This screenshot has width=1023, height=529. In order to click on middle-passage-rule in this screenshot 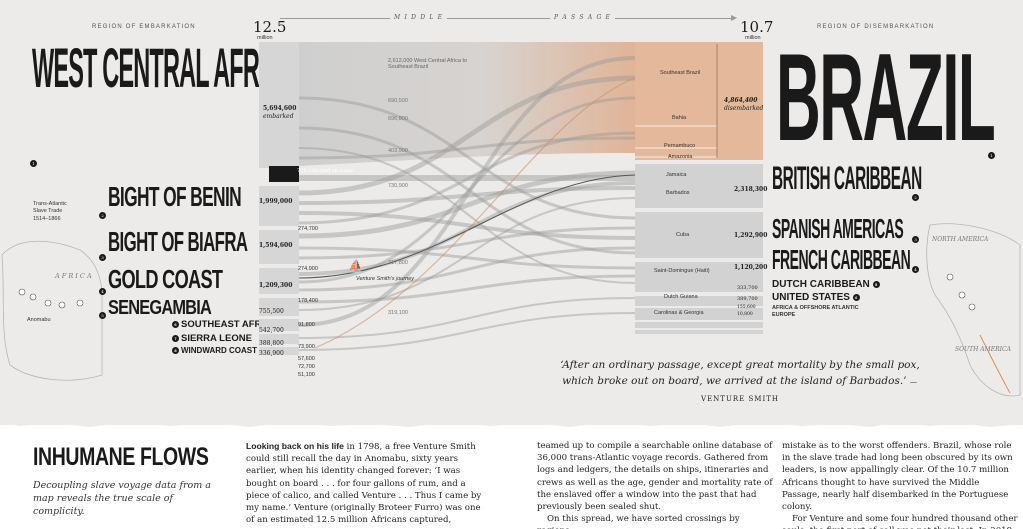, I will do `click(507, 18)`.